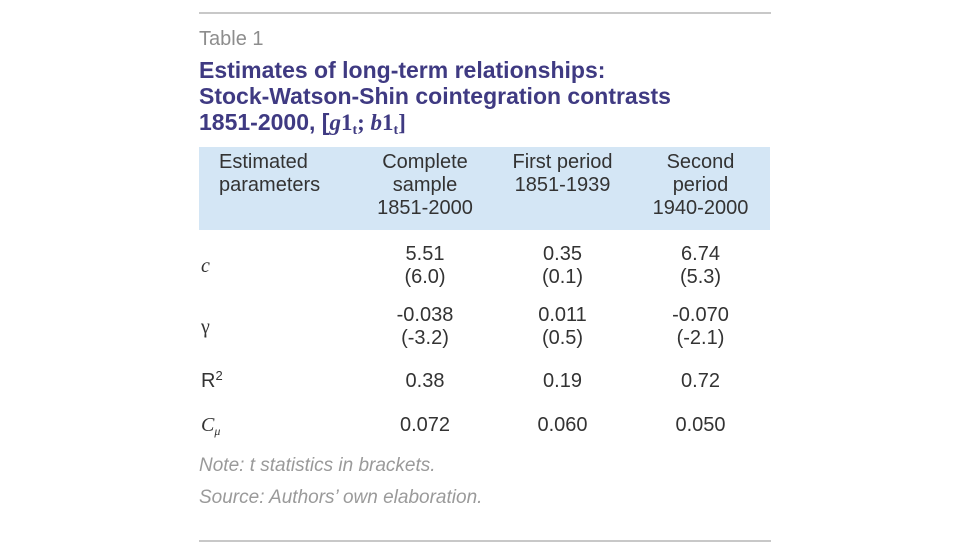 The width and height of the screenshot is (969, 549). Describe the element at coordinates (562, 277) in the screenshot. I see `cell-stat: (0.1)` at that location.